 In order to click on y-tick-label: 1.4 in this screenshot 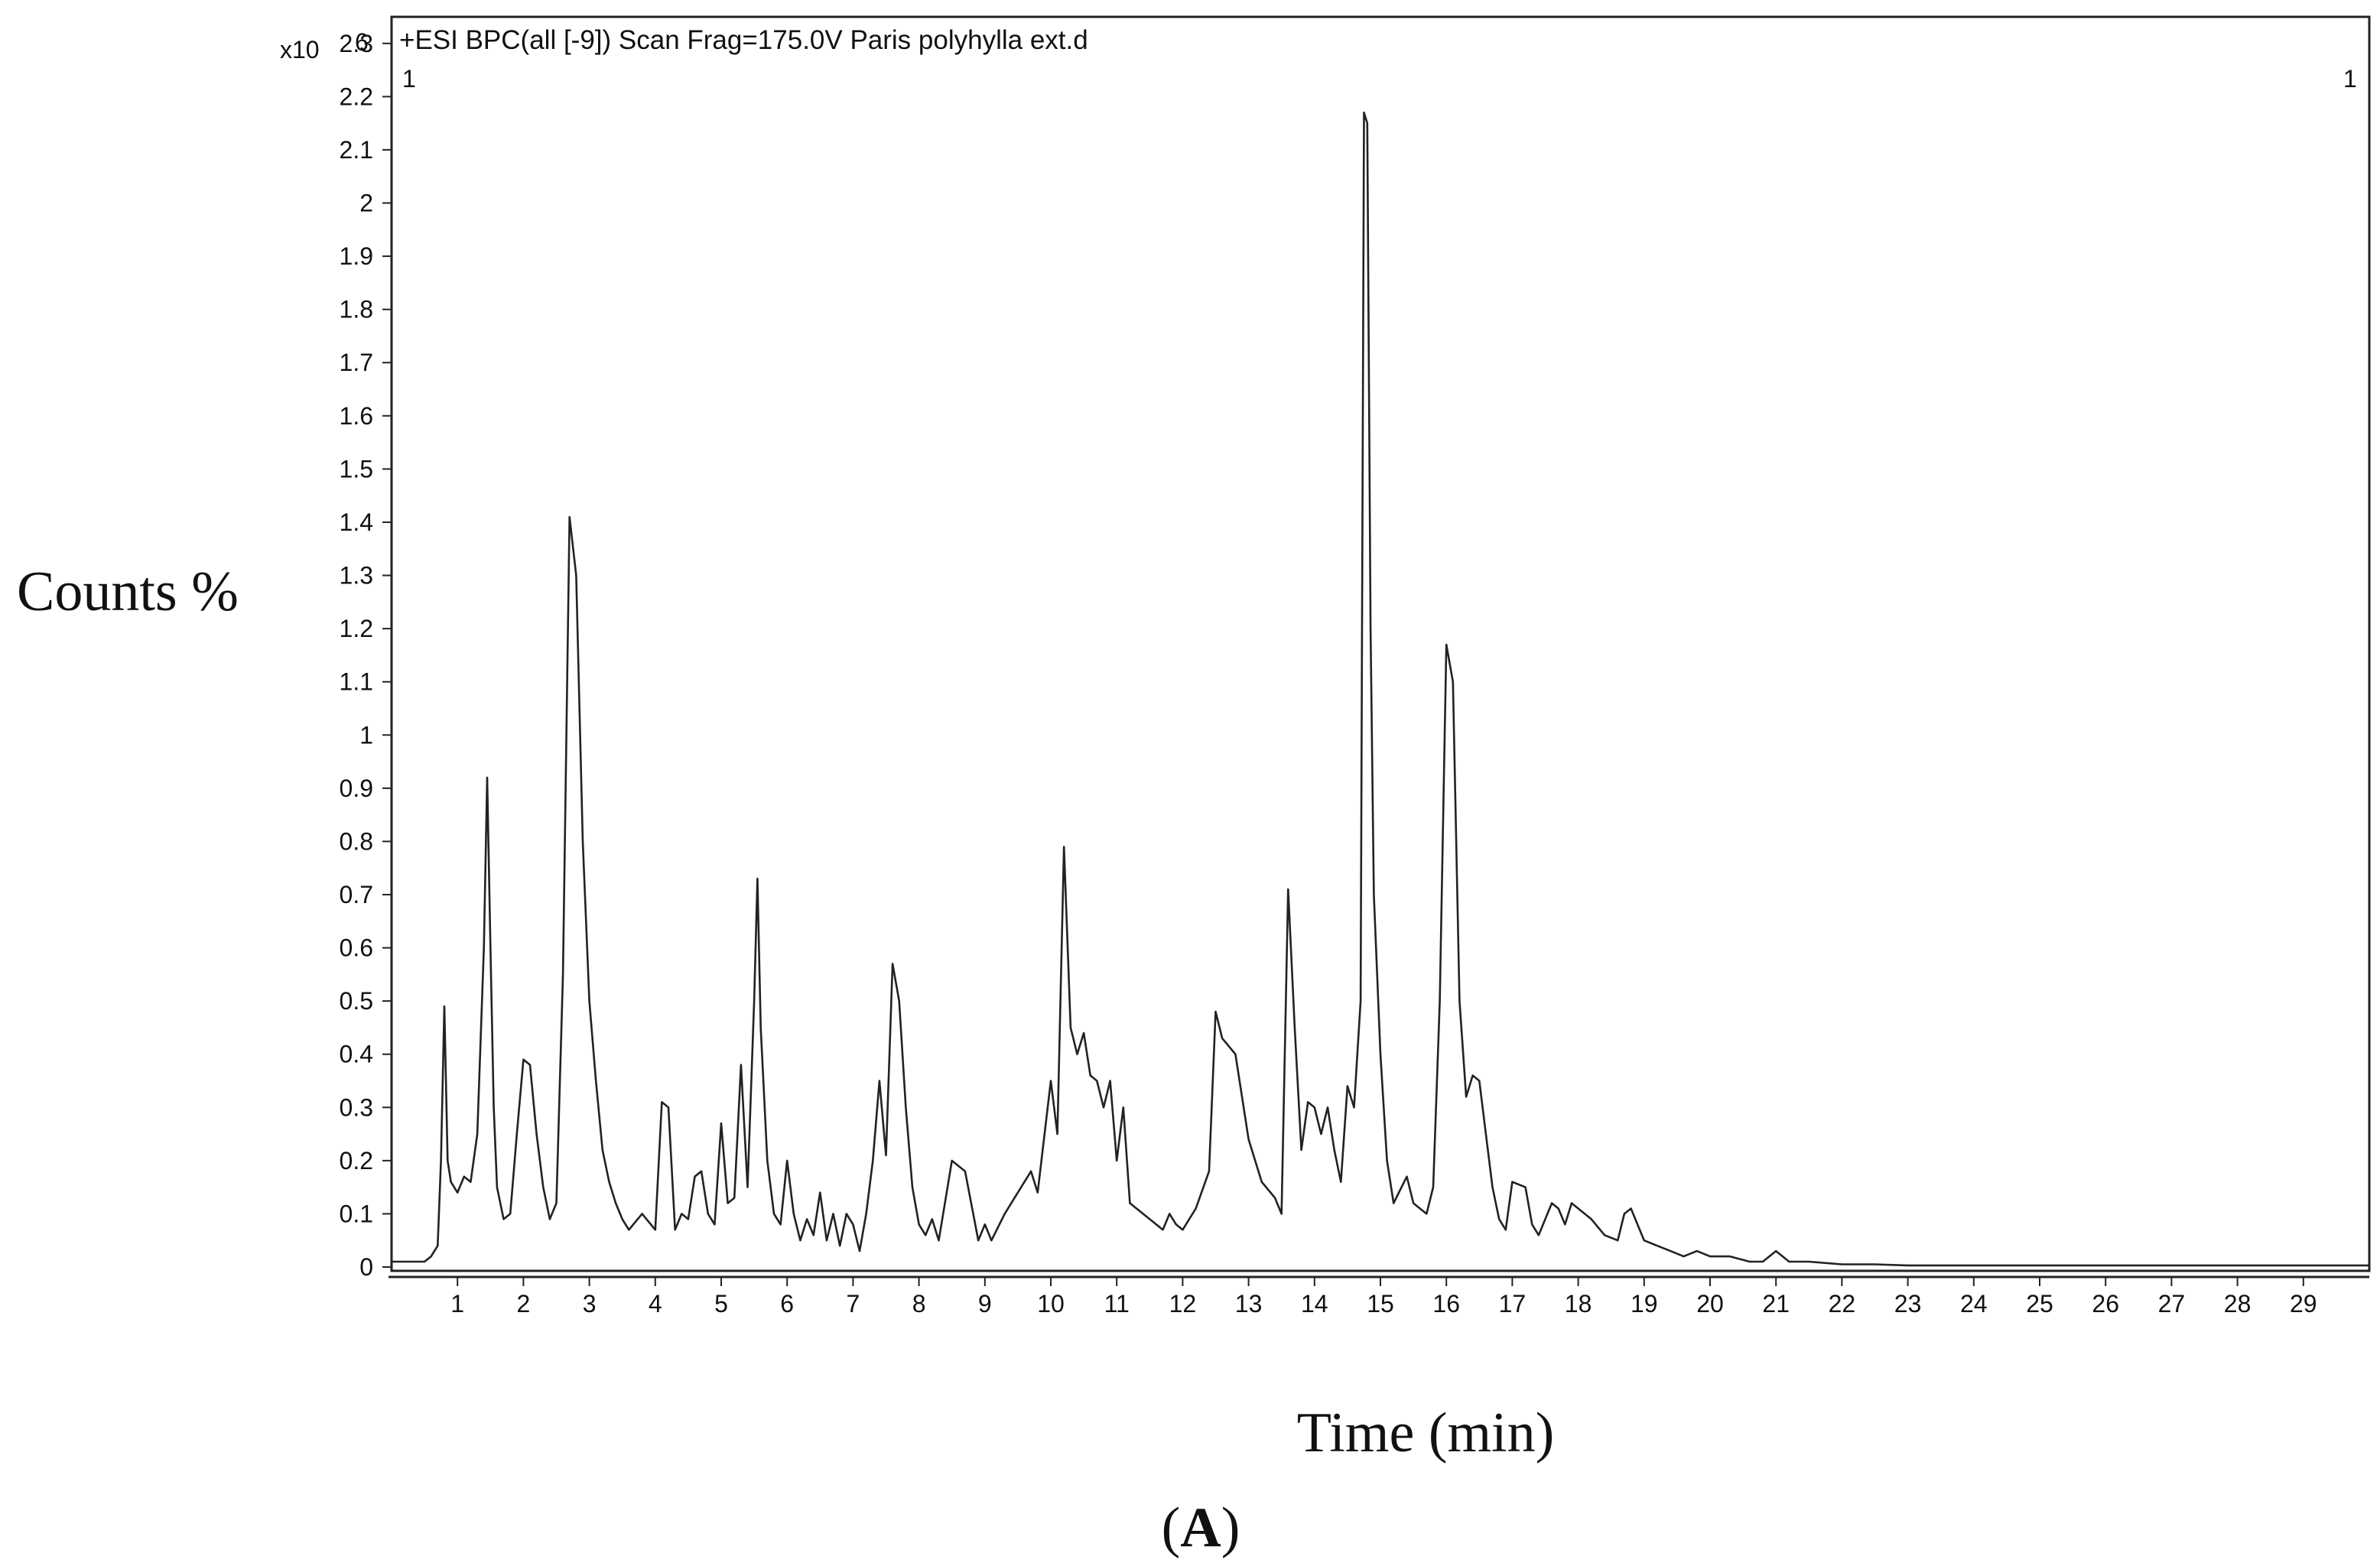, I will do `click(356, 522)`.